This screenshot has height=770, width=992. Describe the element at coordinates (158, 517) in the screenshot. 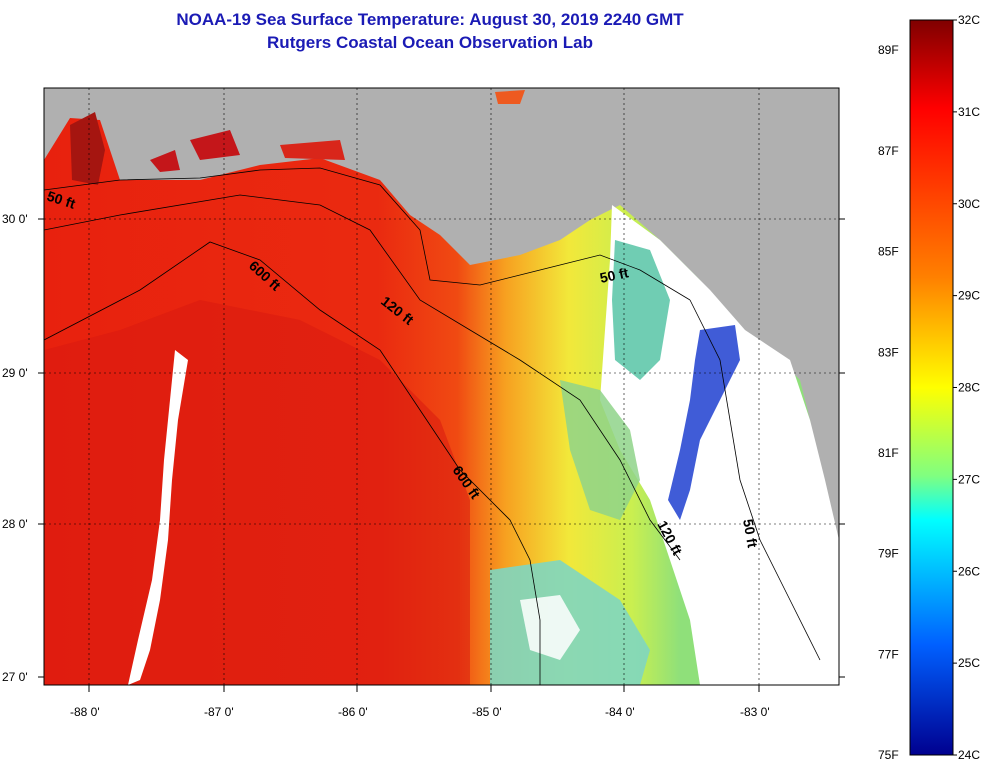

I see `cloud-streak` at that location.